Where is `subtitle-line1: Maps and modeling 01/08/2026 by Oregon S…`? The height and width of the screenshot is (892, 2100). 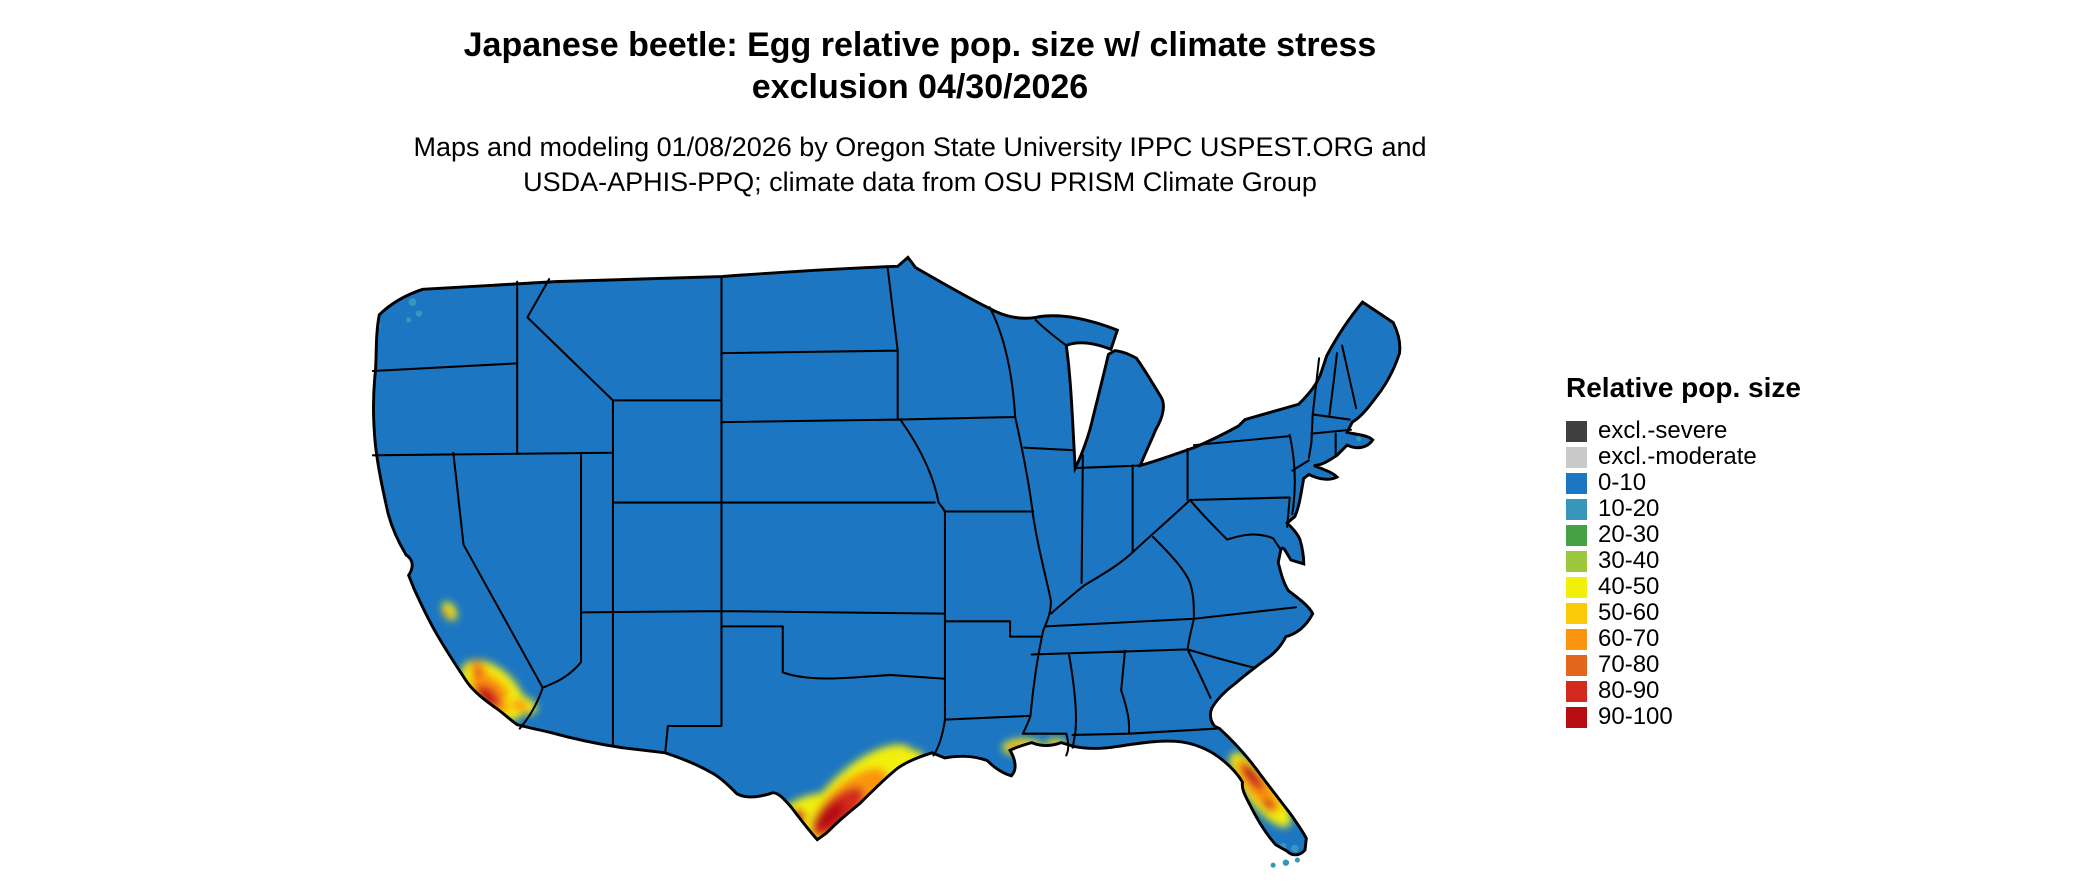
subtitle-line1: Maps and modeling 01/08/2026 by Oregon S… is located at coordinates (920, 147).